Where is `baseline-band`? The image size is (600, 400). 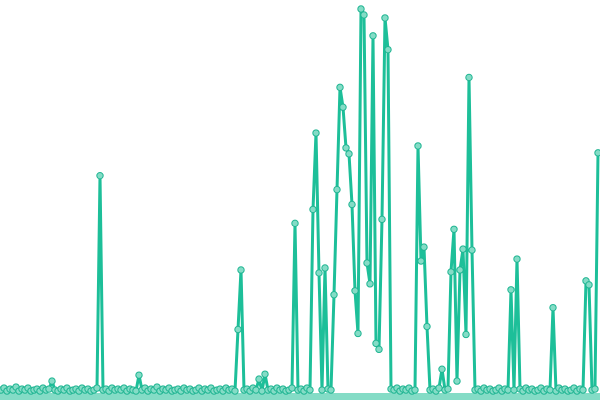
baseline-band is located at coordinates (300, 396).